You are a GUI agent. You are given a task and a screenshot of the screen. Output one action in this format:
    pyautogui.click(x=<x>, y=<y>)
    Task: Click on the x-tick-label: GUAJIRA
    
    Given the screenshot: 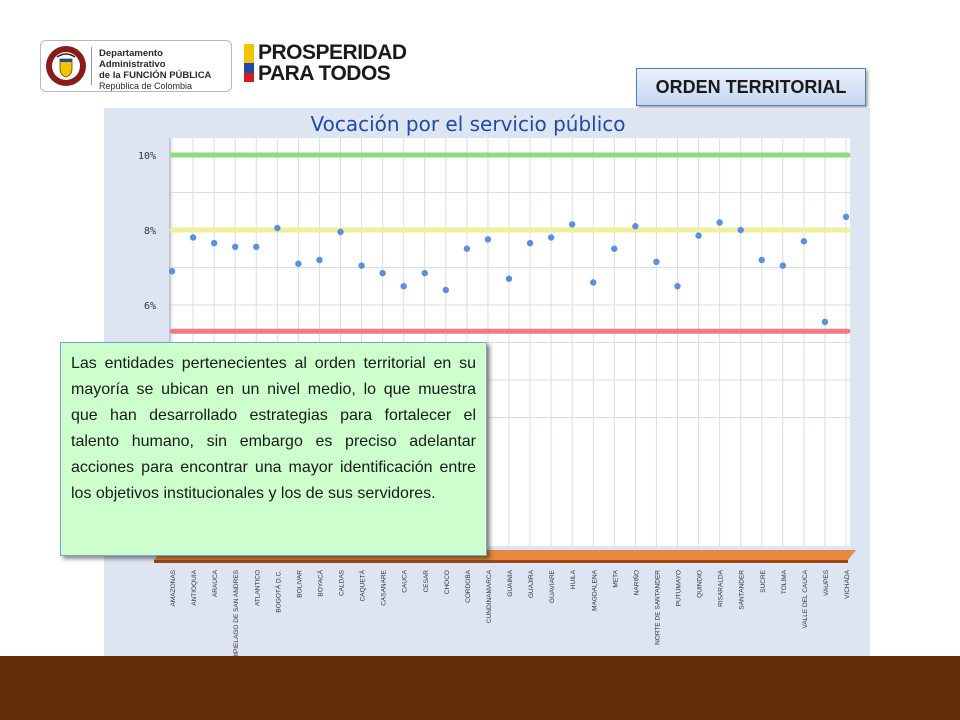 What is the action you would take?
    pyautogui.click(x=531, y=583)
    